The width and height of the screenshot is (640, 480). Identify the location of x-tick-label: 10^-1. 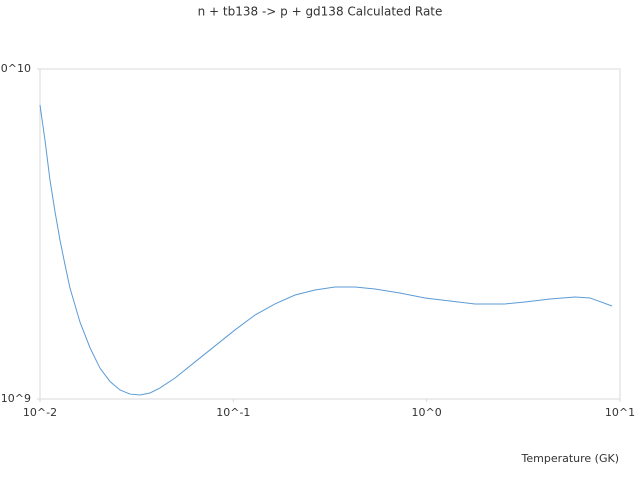
(233, 412).